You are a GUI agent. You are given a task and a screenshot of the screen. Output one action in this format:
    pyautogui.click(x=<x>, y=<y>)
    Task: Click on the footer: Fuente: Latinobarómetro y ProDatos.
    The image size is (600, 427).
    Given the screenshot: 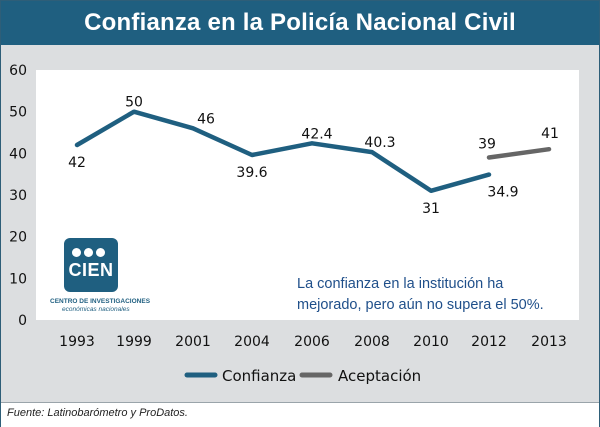 What is the action you would take?
    pyautogui.click(x=300, y=414)
    